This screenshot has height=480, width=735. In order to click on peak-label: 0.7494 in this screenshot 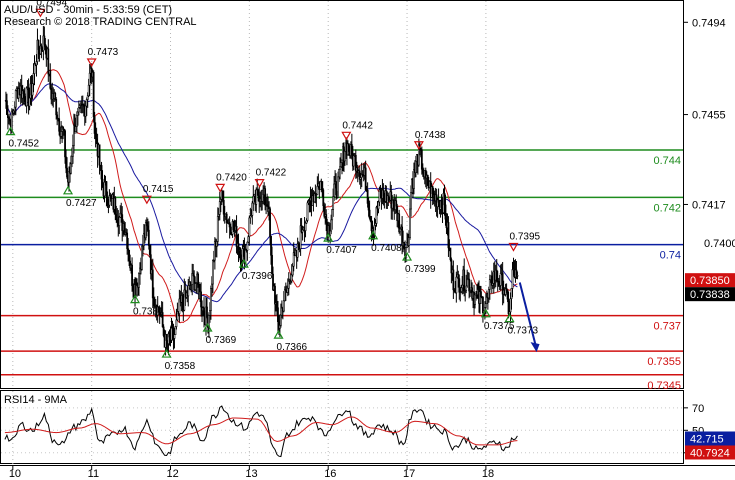, I will do `click(51, 4)`.